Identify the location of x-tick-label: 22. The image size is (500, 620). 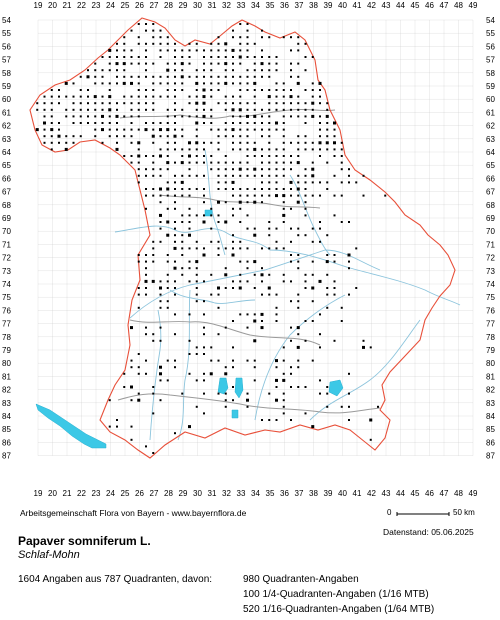
(81, 493).